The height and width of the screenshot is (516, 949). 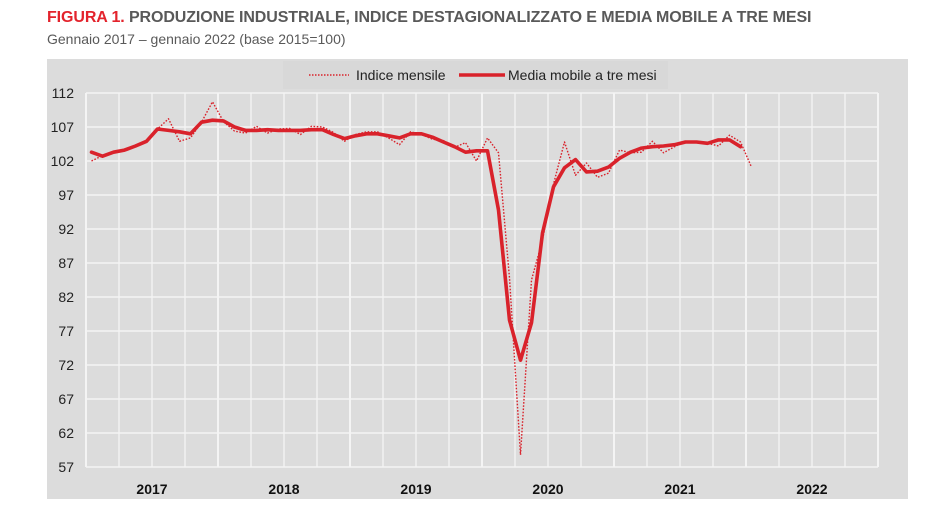 I want to click on y-tick-label: 67, so click(x=66, y=399).